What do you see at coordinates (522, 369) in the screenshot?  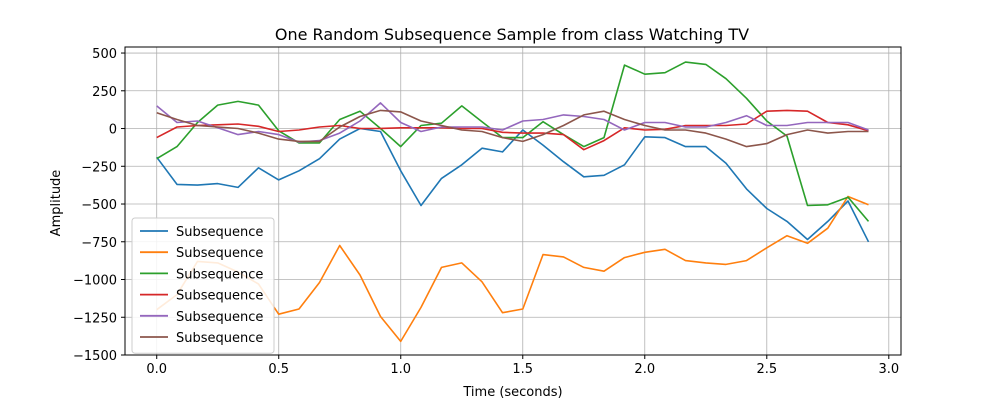 I see `x-tick-label: 1.5` at bounding box center [522, 369].